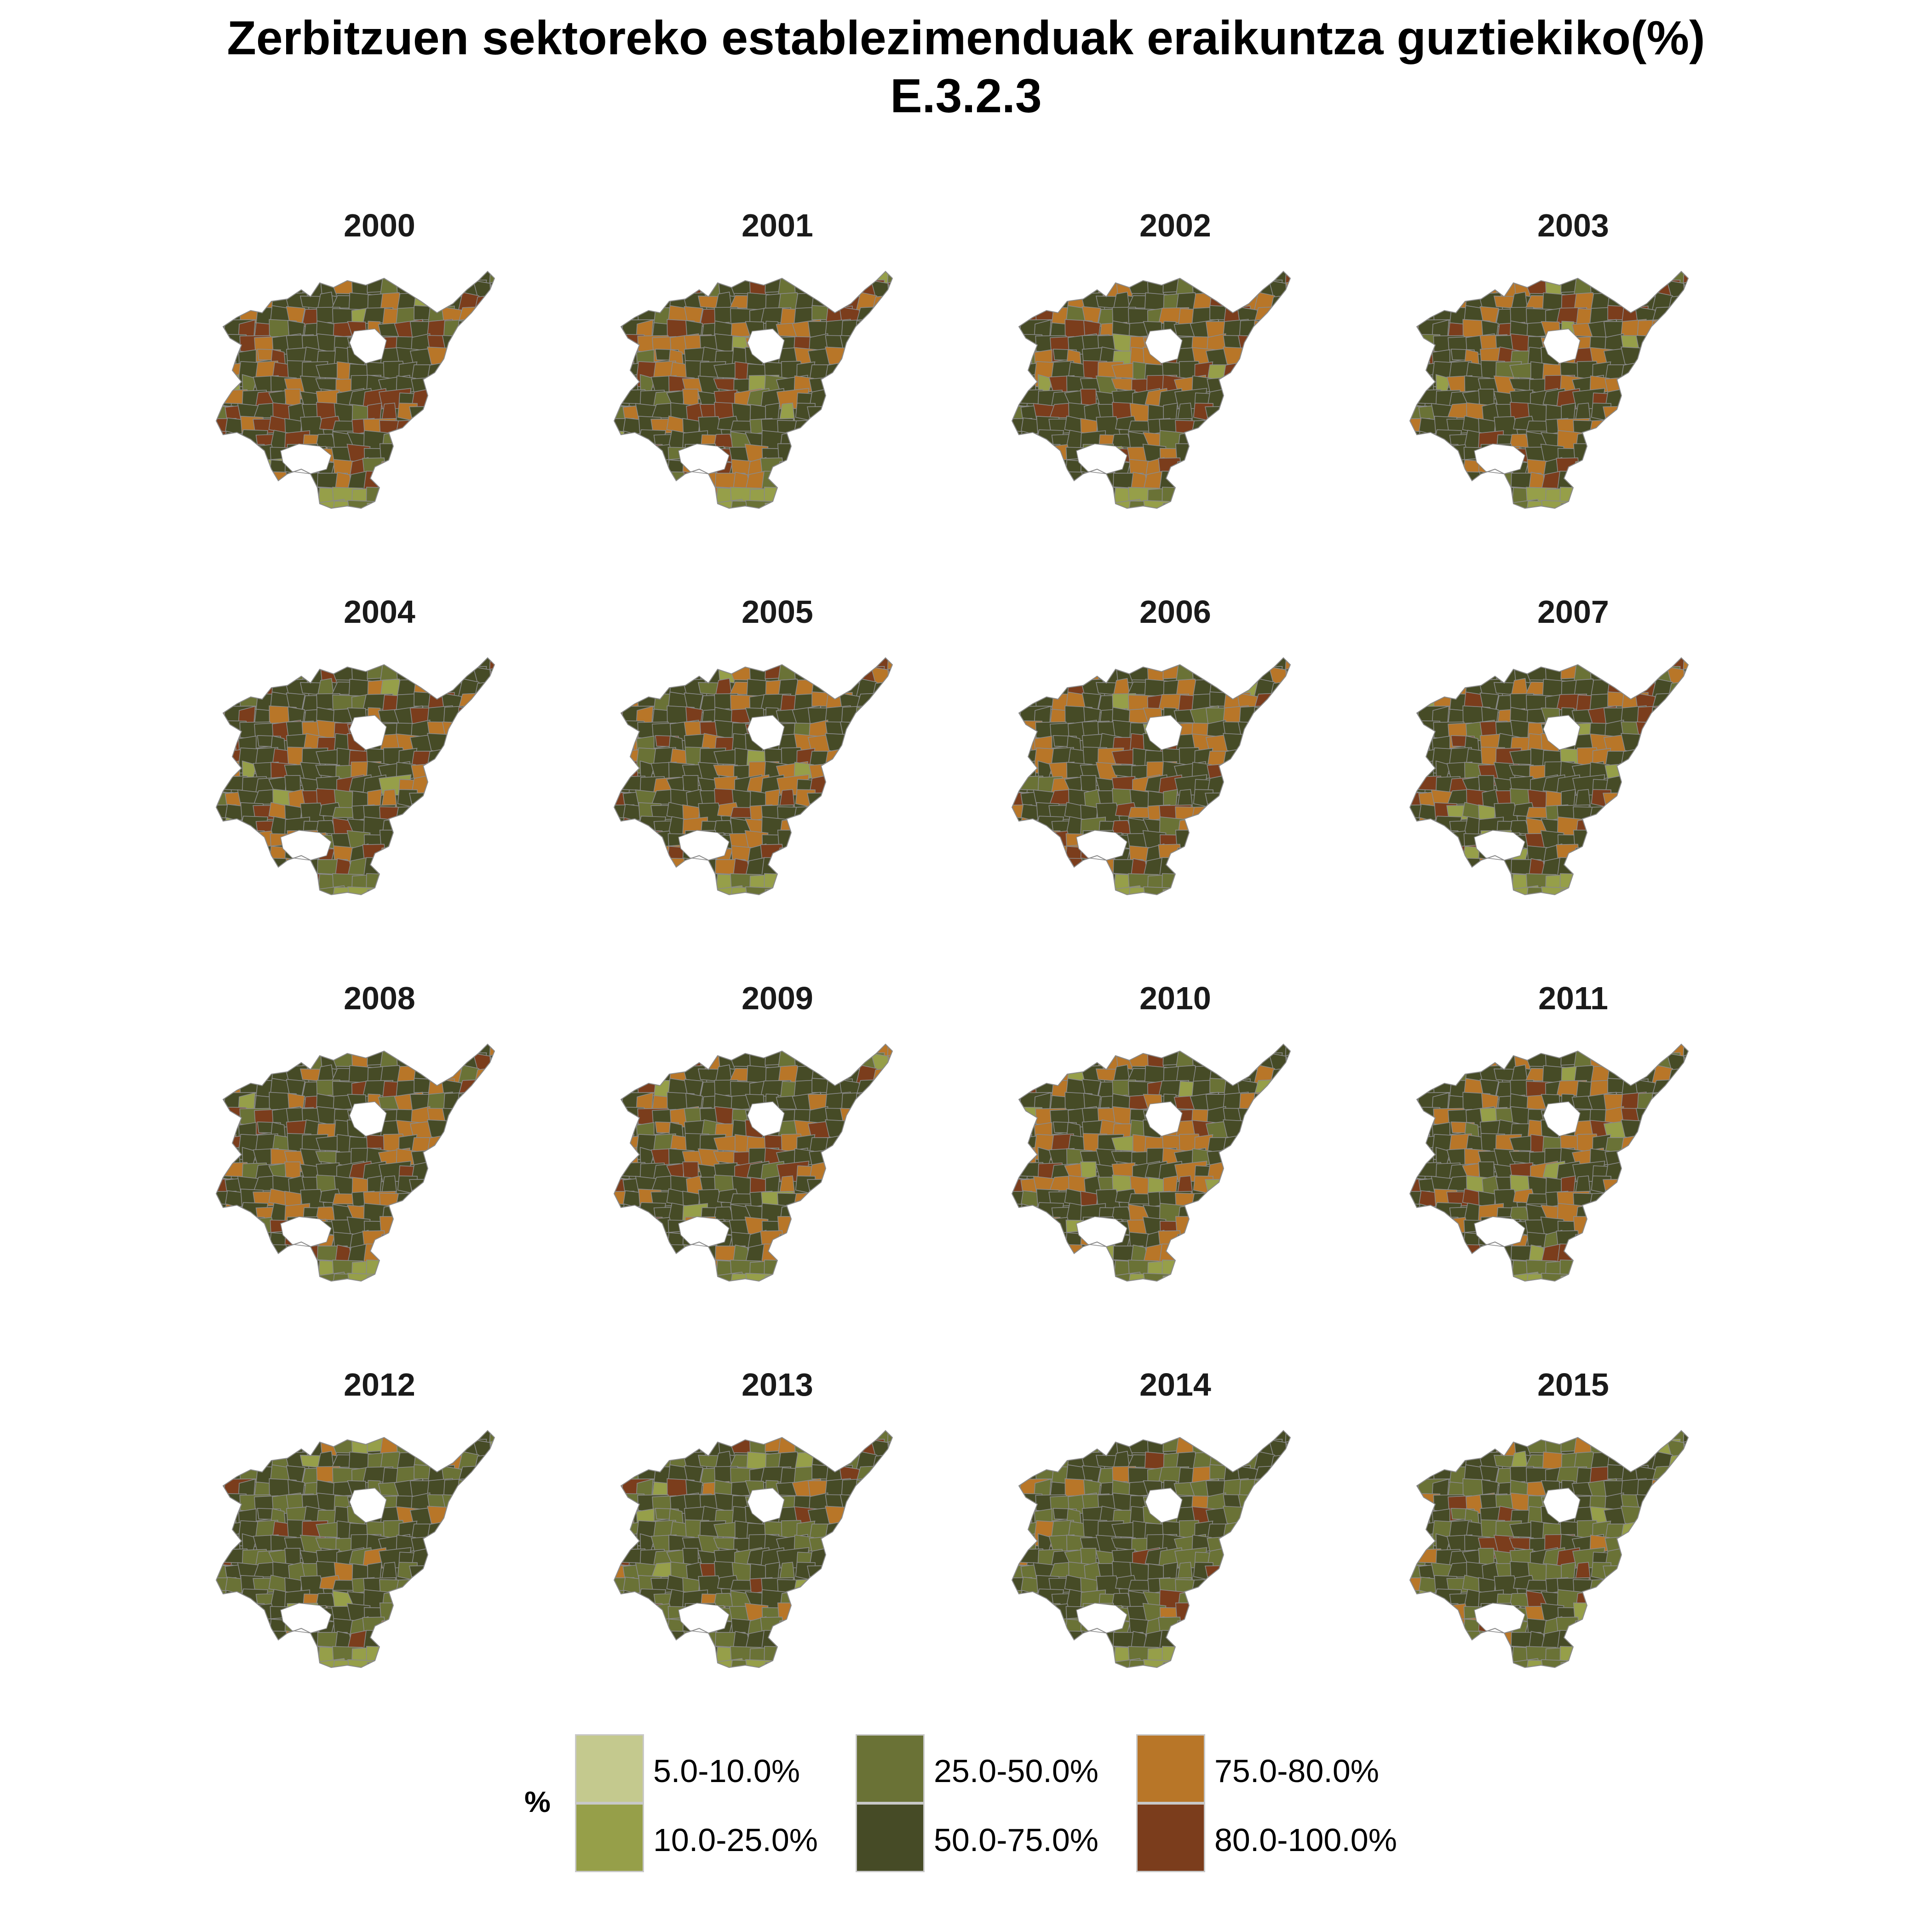  What do you see at coordinates (1573, 382) in the screenshot?
I see `map-panel-2003: 2003` at bounding box center [1573, 382].